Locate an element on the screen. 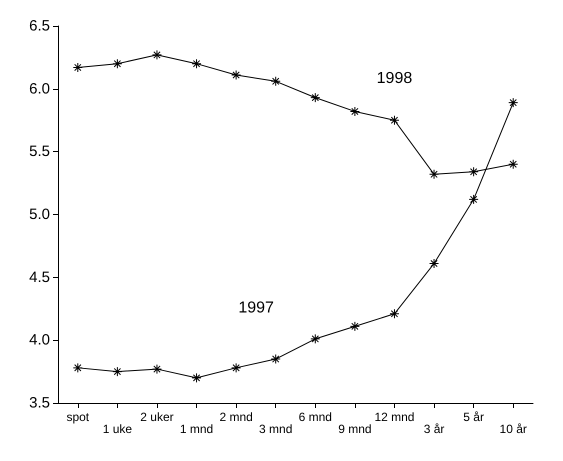 This screenshot has width=563, height=461. x-tick-label: 3 mnd is located at coordinates (275, 429).